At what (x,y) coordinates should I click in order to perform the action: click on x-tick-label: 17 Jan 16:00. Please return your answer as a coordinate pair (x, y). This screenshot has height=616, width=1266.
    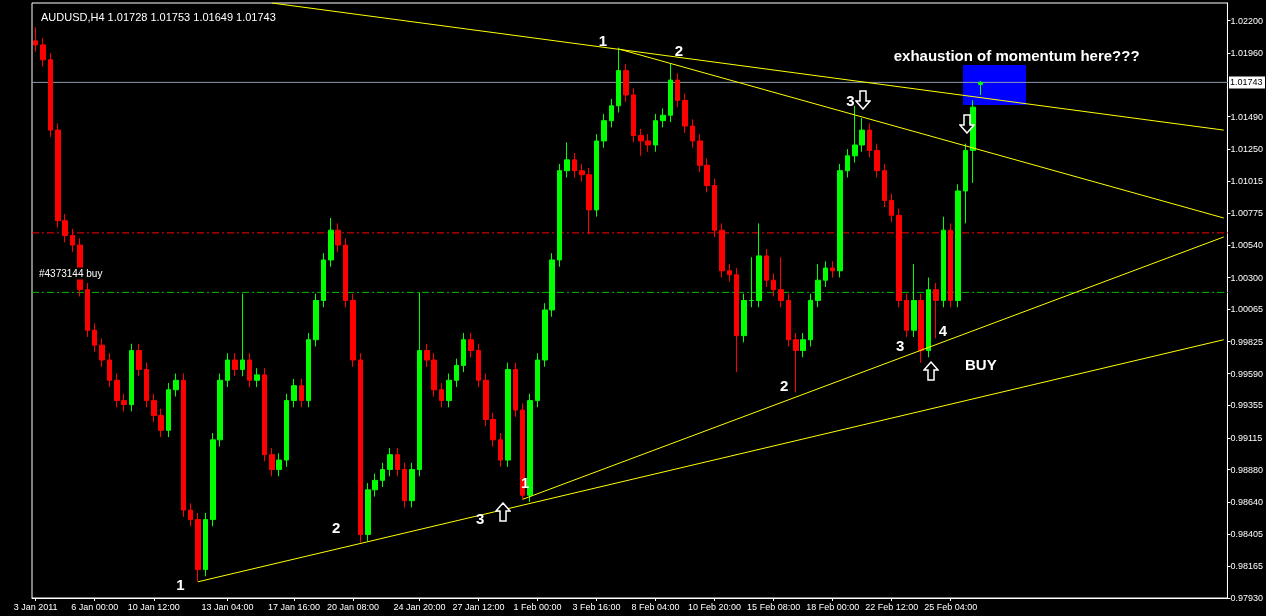
    Looking at the image, I should click on (293, 606).